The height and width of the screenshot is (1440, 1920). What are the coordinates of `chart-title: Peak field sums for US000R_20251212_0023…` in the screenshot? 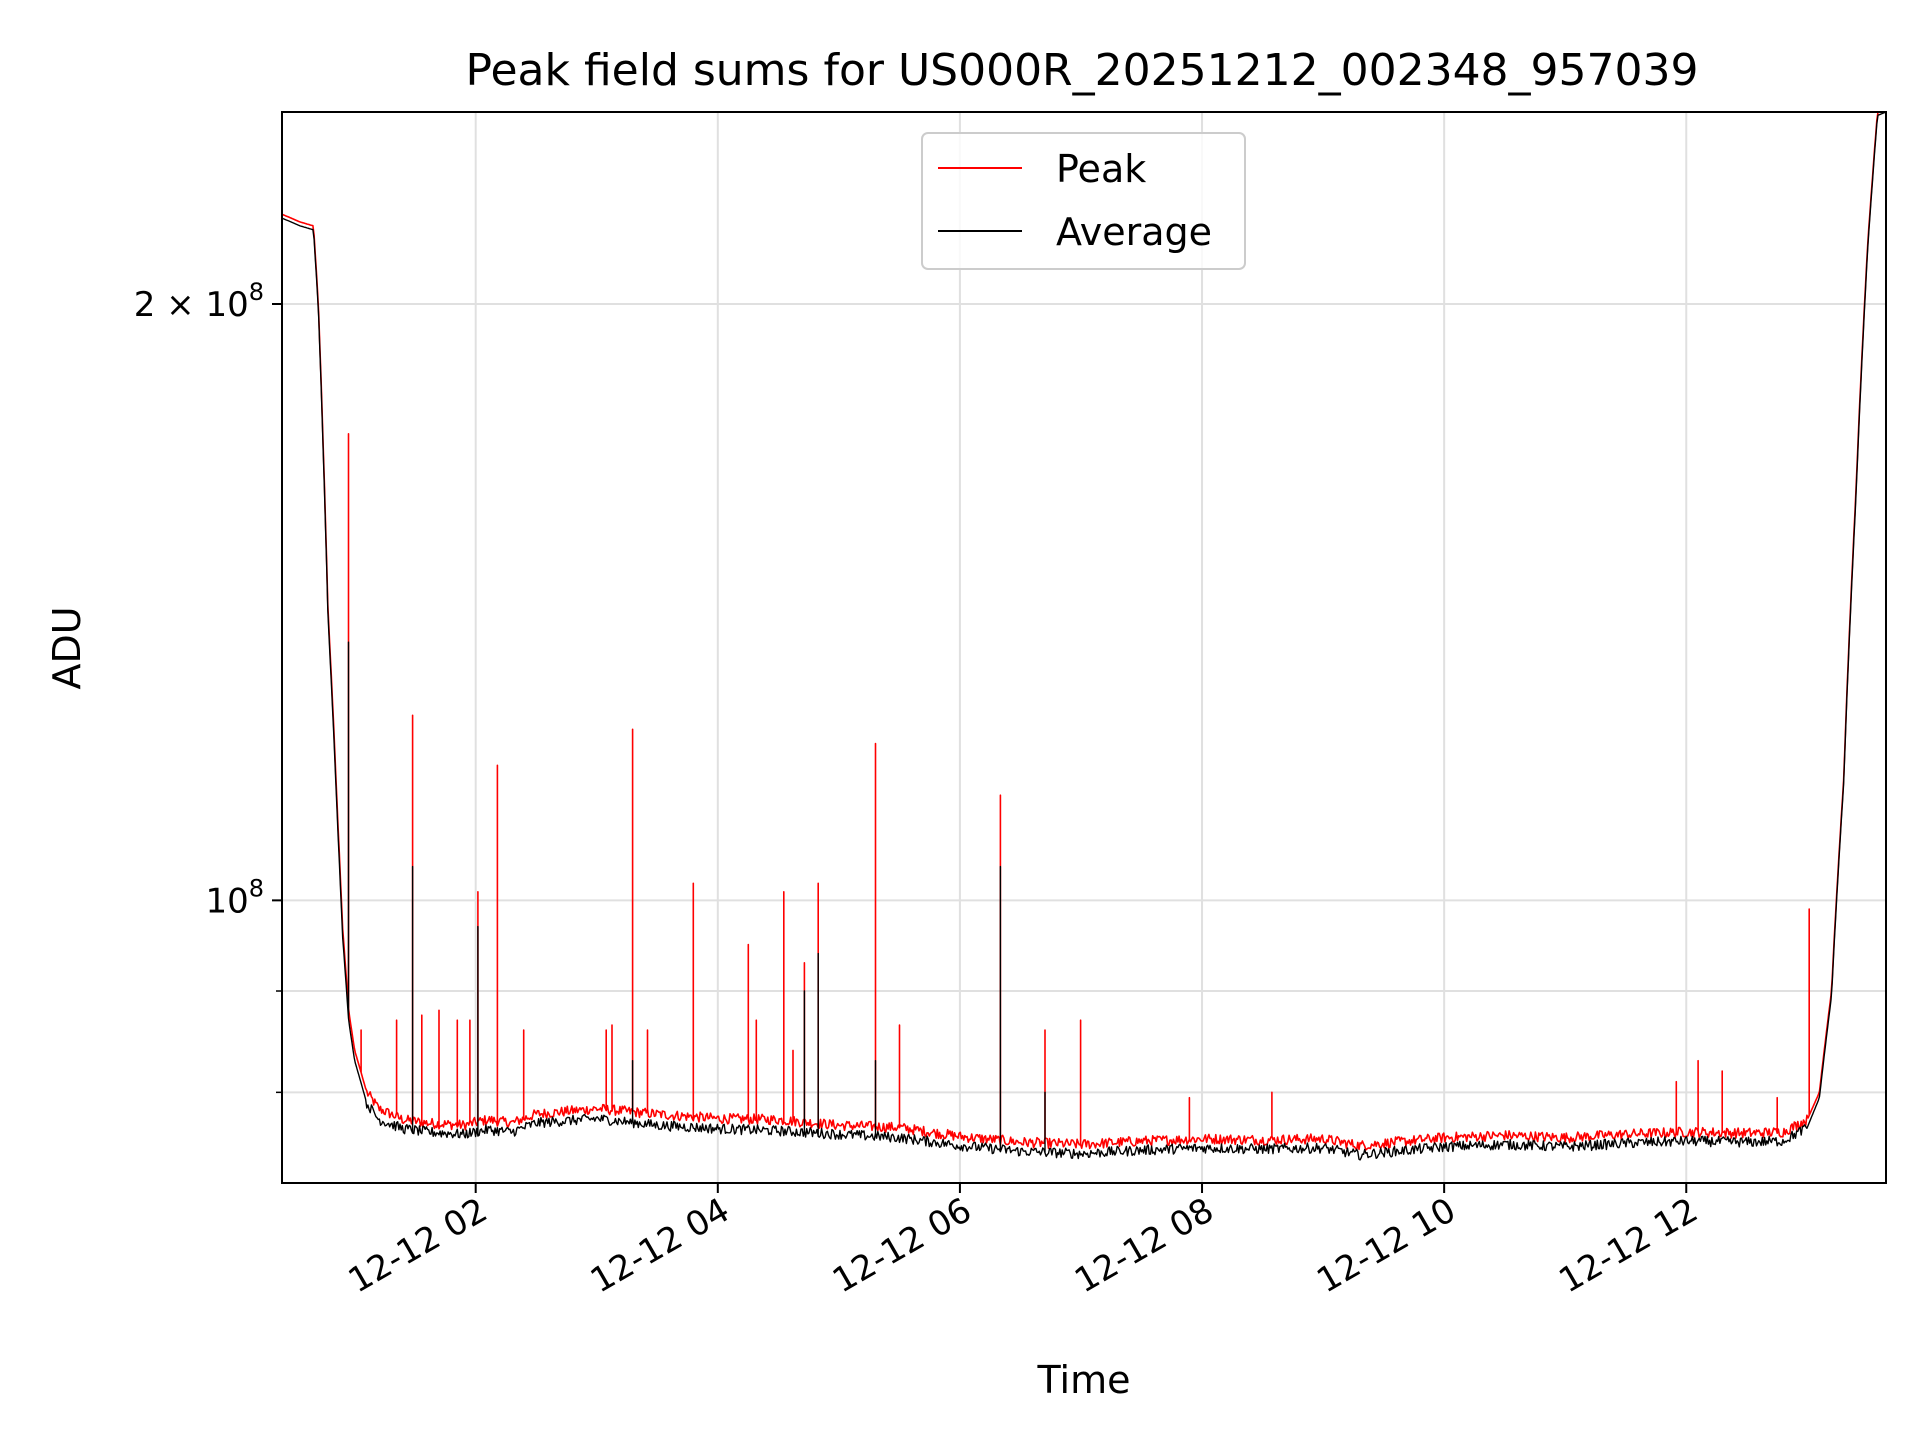 It's located at (1081, 70).